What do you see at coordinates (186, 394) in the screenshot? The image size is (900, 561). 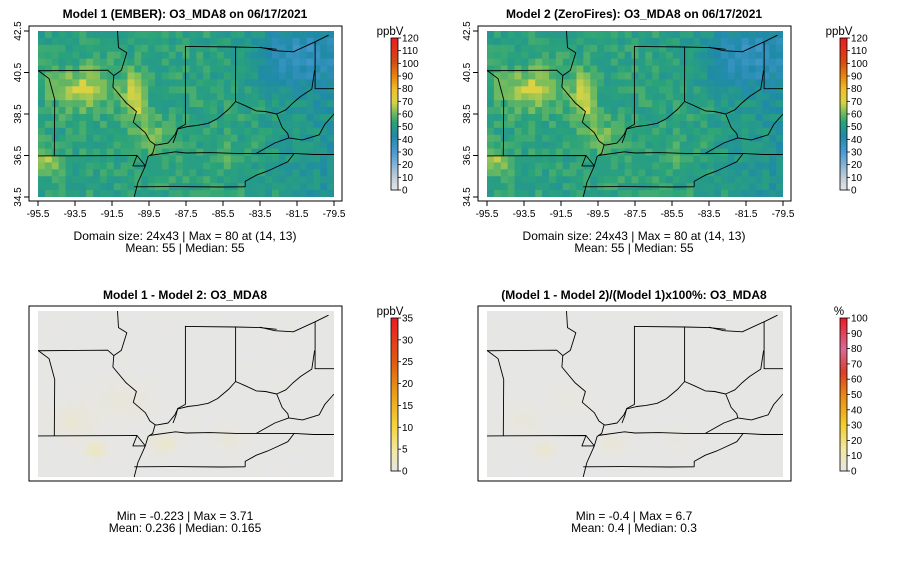 I see `panel-difference-state-boundaries` at bounding box center [186, 394].